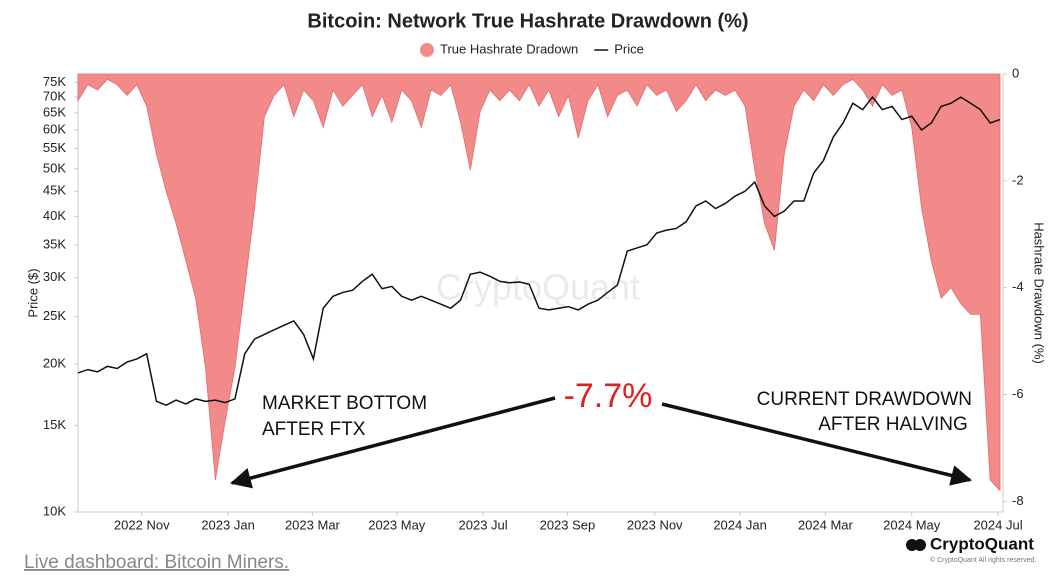  What do you see at coordinates (54, 81) in the screenshot?
I see `y-tick-label: 75K` at bounding box center [54, 81].